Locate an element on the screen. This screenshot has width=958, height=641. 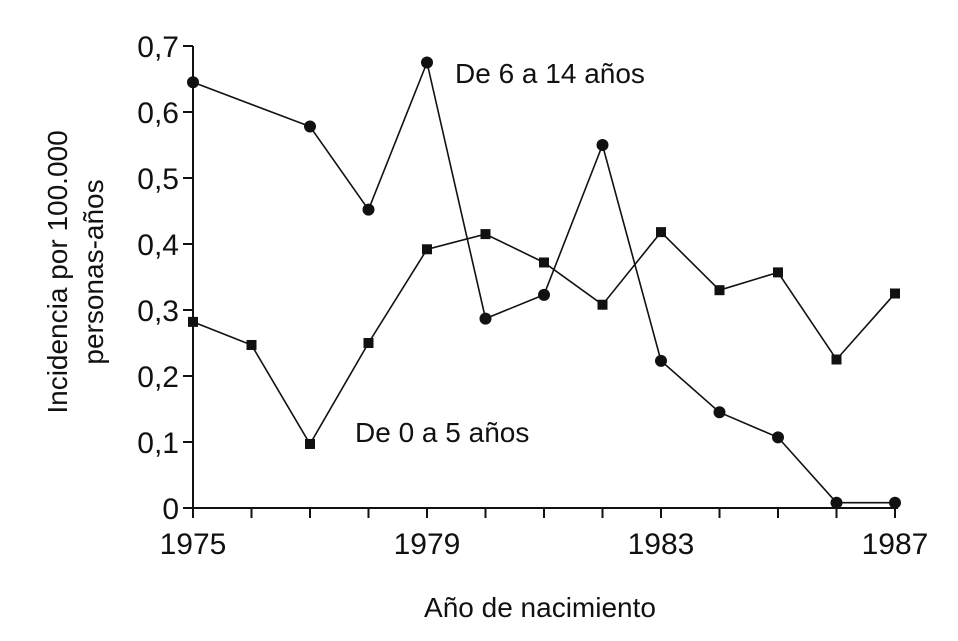
y-tick-label: 0,6 is located at coordinates (158, 113).